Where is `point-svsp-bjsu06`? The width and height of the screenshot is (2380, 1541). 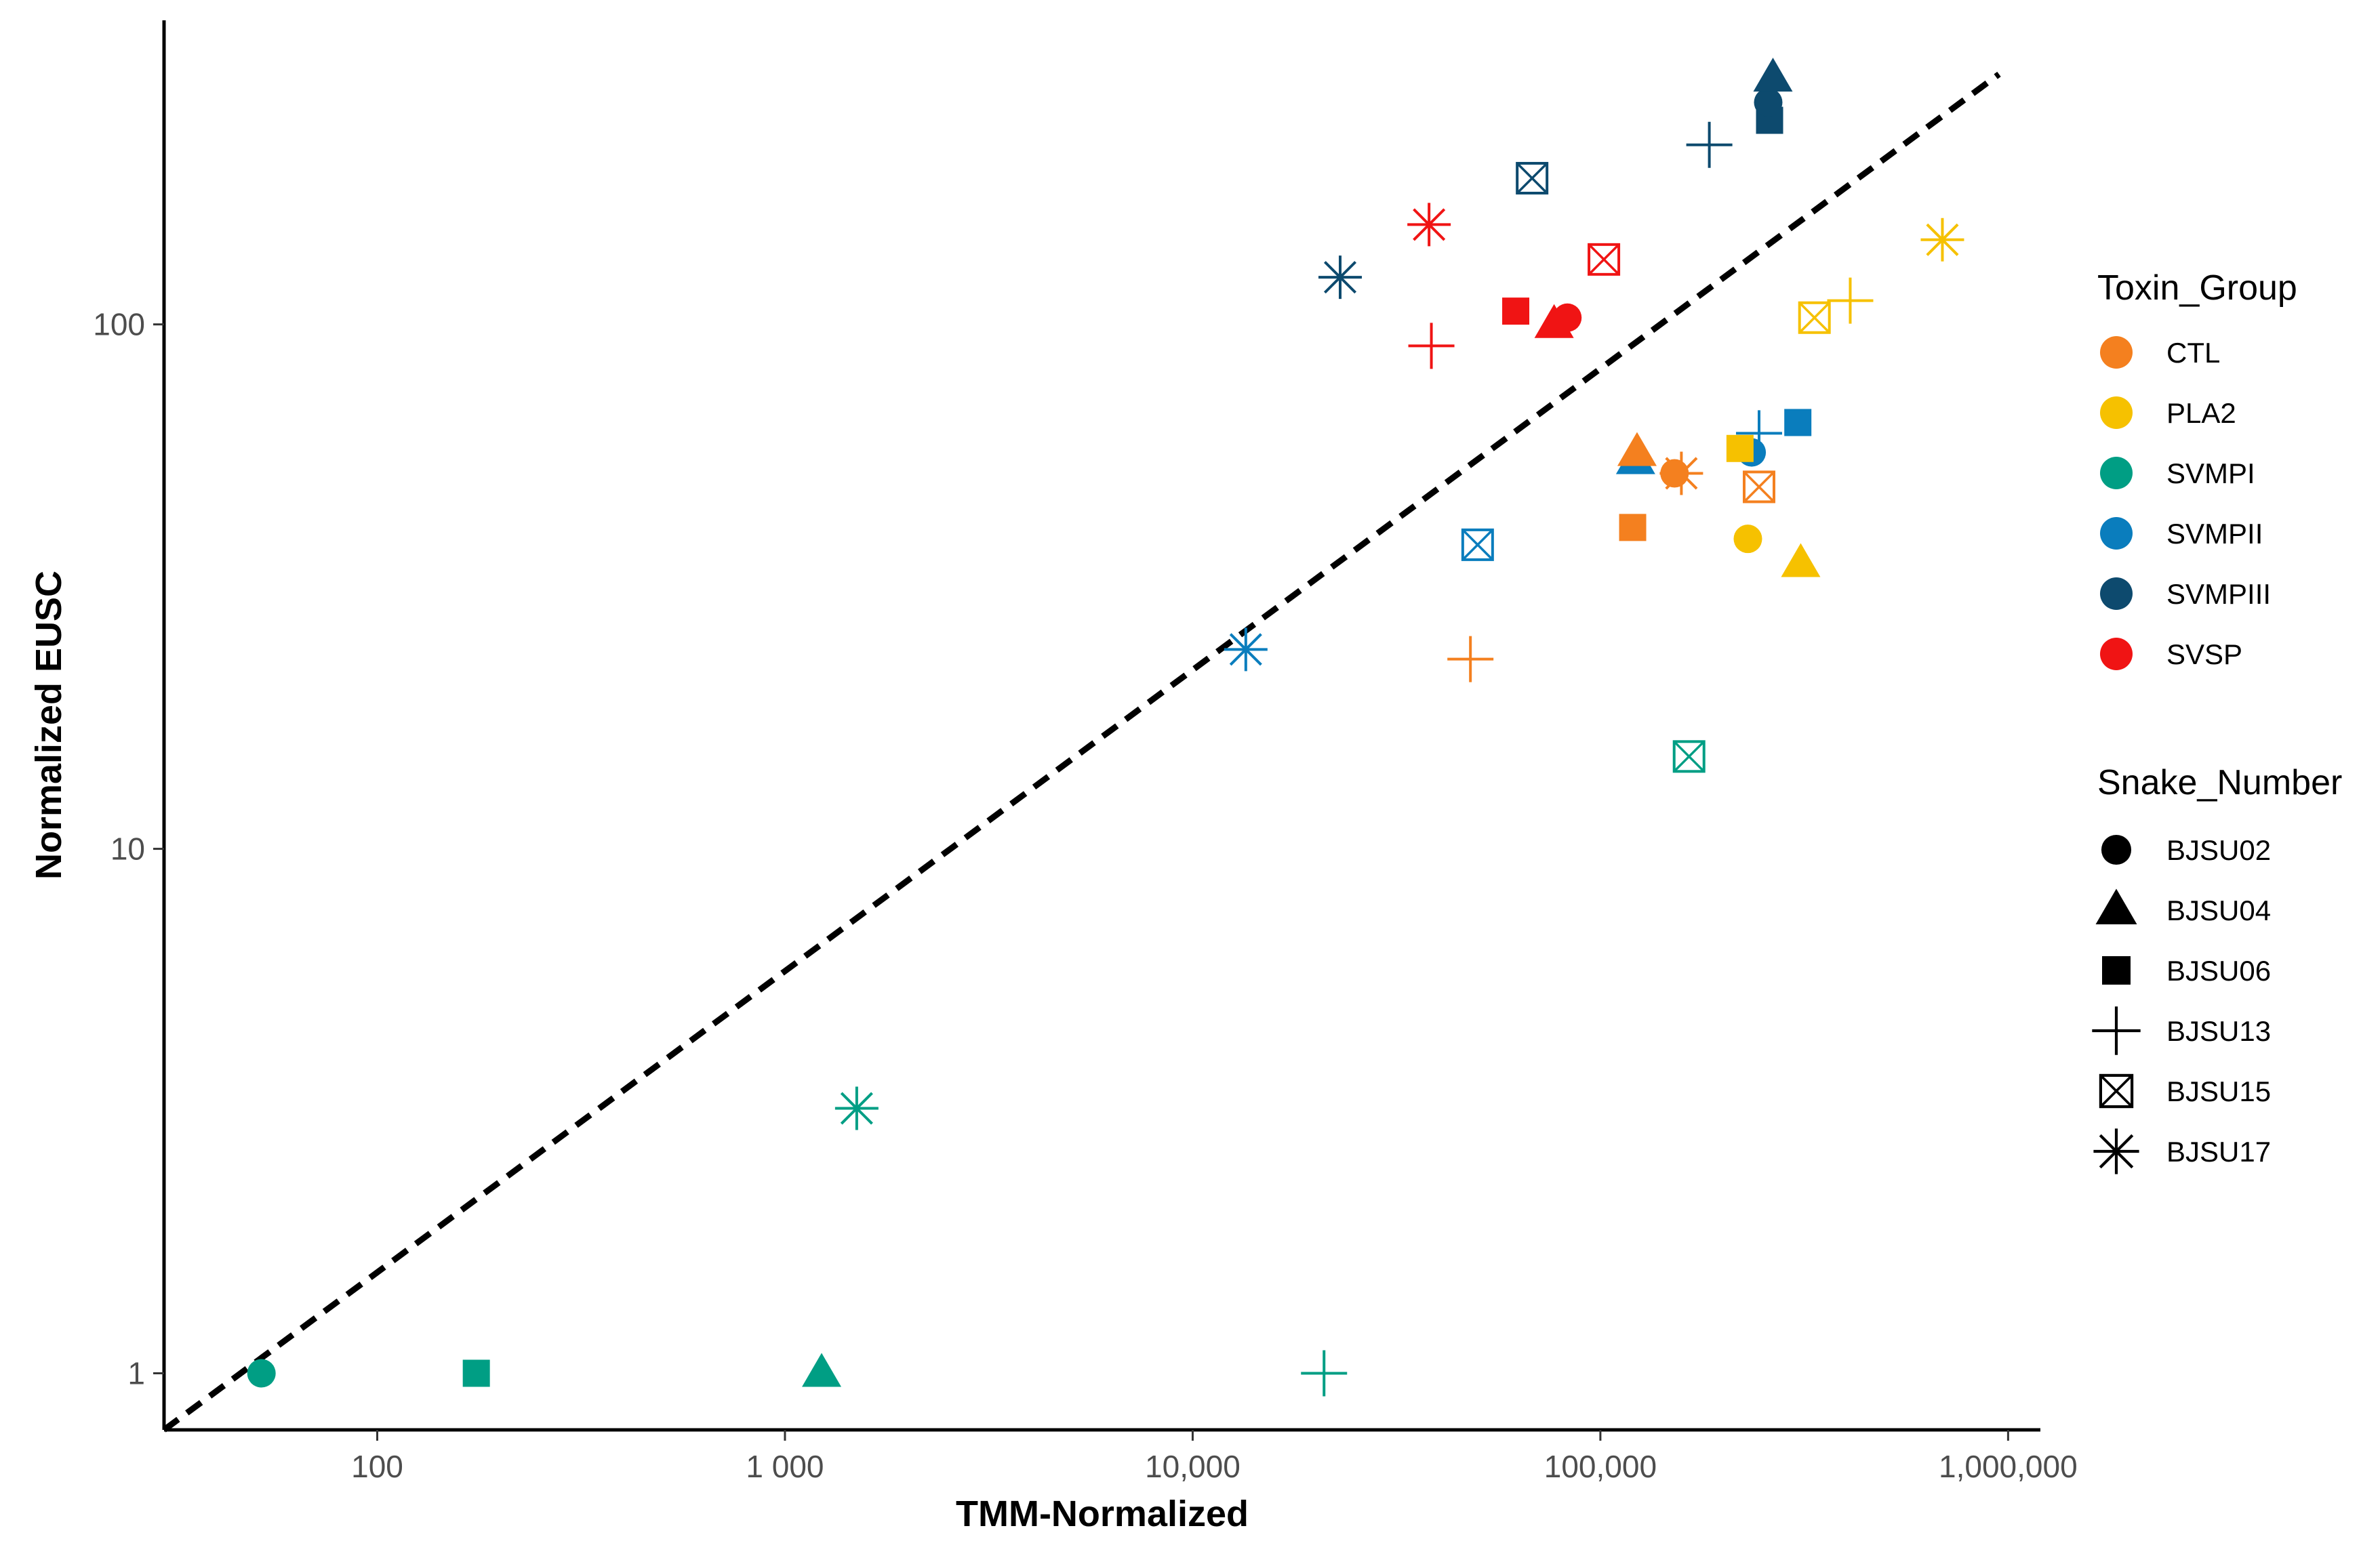 point-svsp-bjsu06 is located at coordinates (1516, 311).